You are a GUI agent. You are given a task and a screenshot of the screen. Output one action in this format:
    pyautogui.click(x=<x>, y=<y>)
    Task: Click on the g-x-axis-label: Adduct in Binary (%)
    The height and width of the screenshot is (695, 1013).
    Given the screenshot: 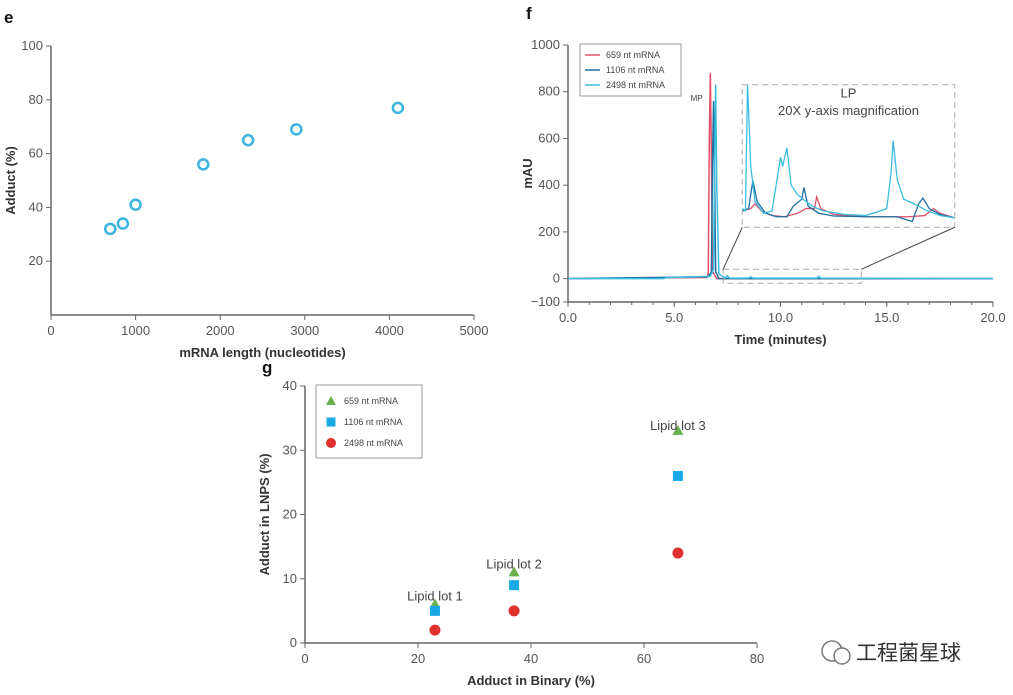 What is the action you would take?
    pyautogui.click(x=531, y=680)
    